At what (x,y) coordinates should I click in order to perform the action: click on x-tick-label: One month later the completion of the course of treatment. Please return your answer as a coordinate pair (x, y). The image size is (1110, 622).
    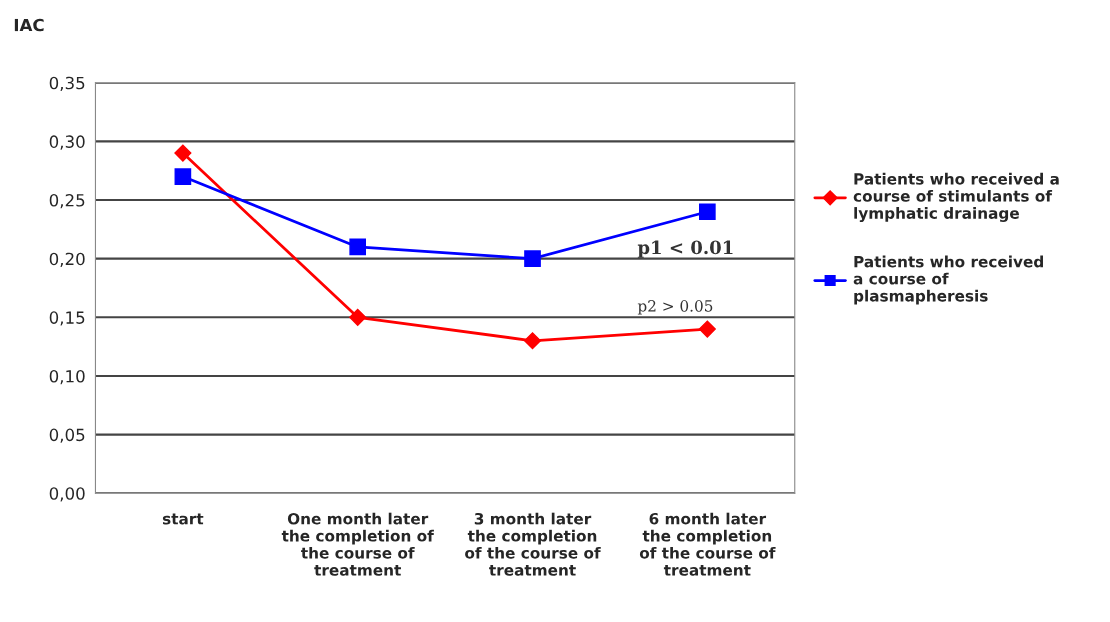
    Looking at the image, I should click on (357, 544).